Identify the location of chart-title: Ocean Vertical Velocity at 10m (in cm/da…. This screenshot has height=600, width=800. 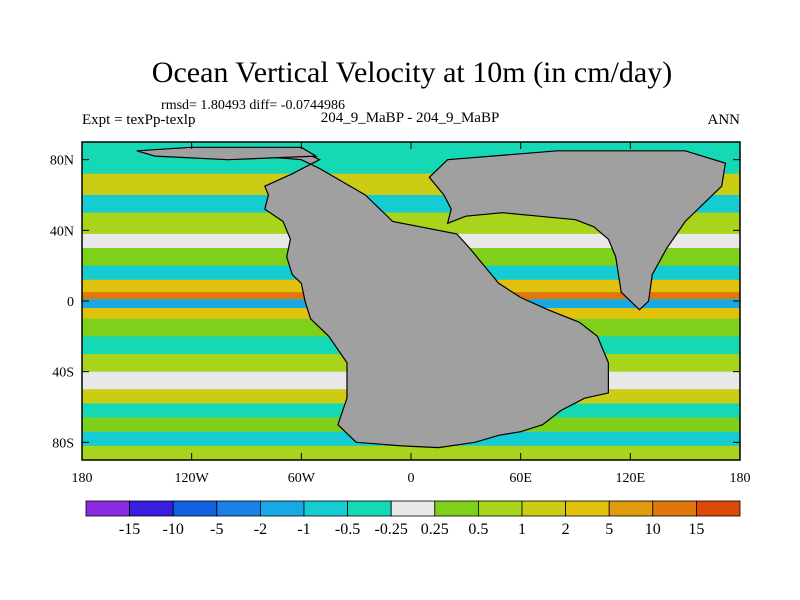
(412, 72).